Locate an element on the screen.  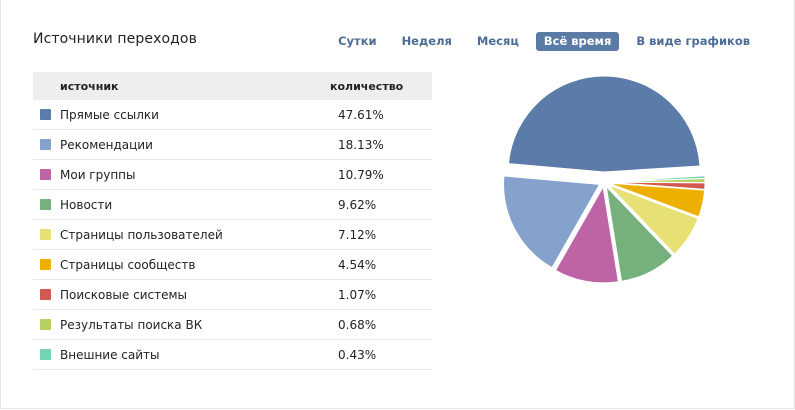
tab-all-time: Всё время is located at coordinates (577, 41).